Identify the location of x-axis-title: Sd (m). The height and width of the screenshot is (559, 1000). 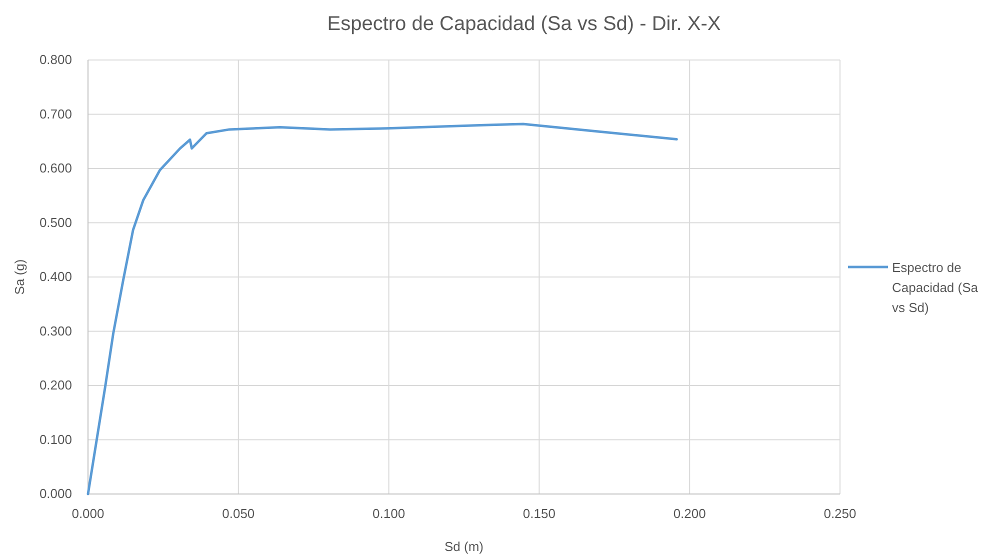
(464, 546).